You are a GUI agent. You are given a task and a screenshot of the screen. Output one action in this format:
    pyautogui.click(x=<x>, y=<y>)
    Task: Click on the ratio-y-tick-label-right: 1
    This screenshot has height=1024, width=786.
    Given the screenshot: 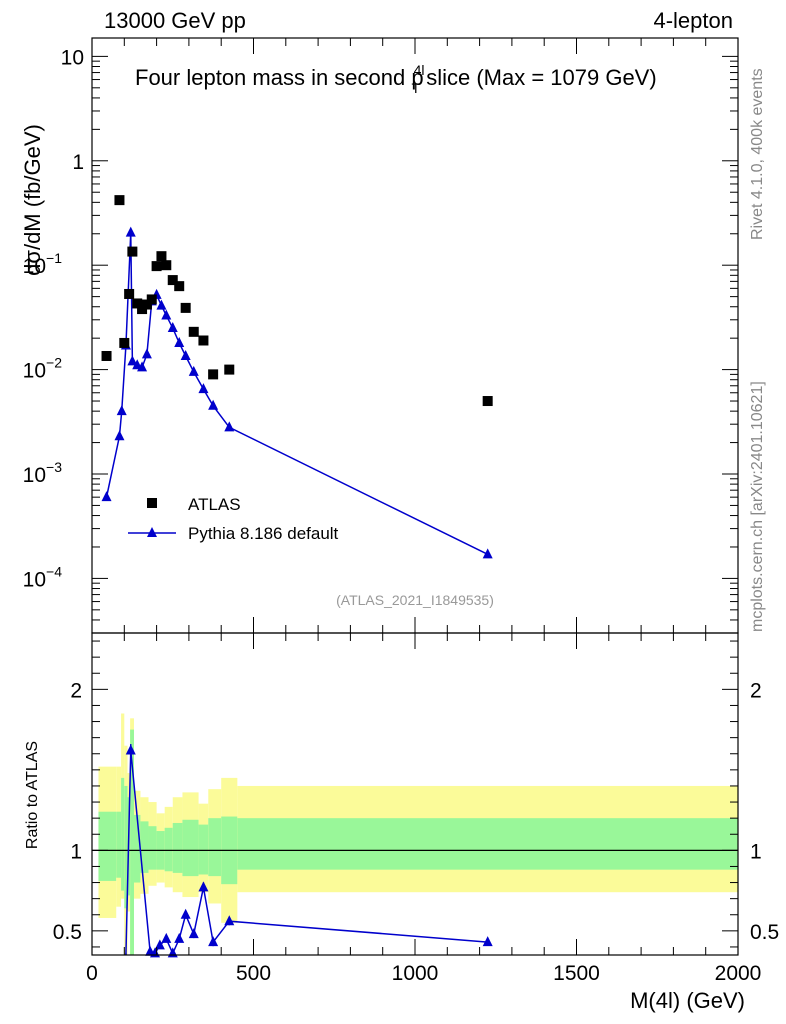 What is the action you would take?
    pyautogui.click(x=756, y=851)
    